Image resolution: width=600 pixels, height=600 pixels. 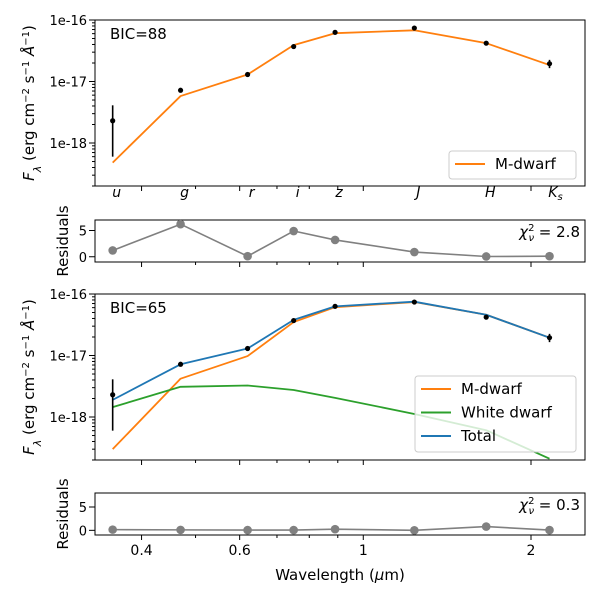 I want to click on sed-binary-y-tick-label: 1e-17, so click(x=68, y=357).